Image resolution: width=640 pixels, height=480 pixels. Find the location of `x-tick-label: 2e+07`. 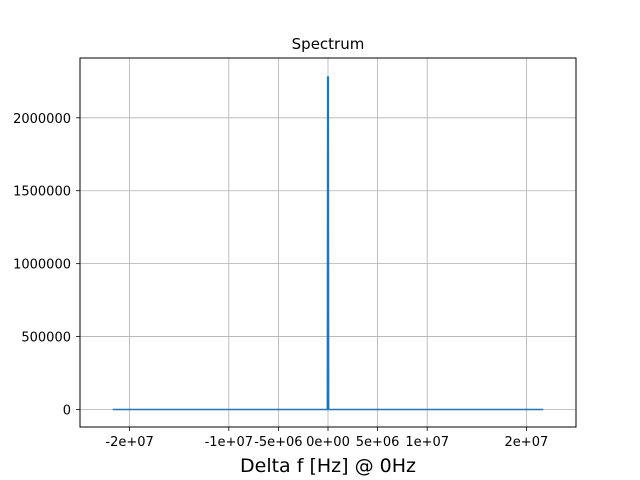

x-tick-label: 2e+07 is located at coordinates (527, 442).